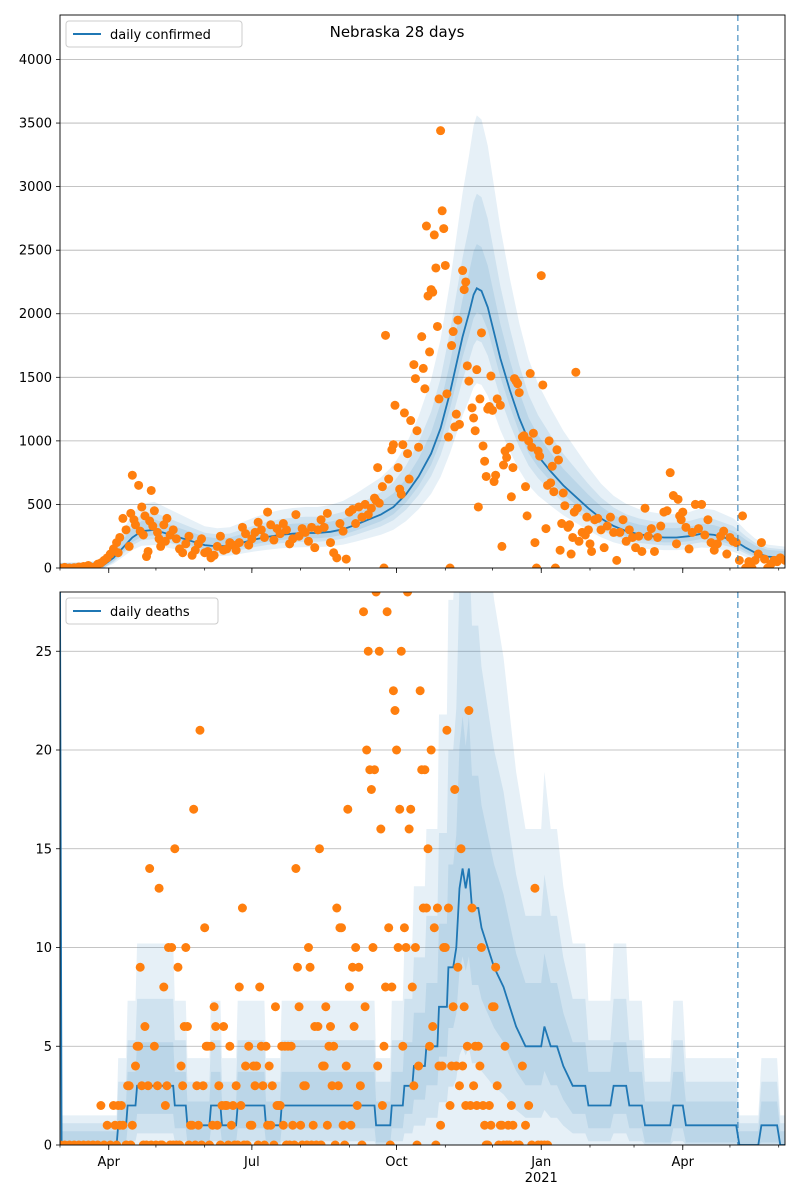 The width and height of the screenshot is (800, 1200). I want to click on x-tick-label: Jan, so click(540, 1162).